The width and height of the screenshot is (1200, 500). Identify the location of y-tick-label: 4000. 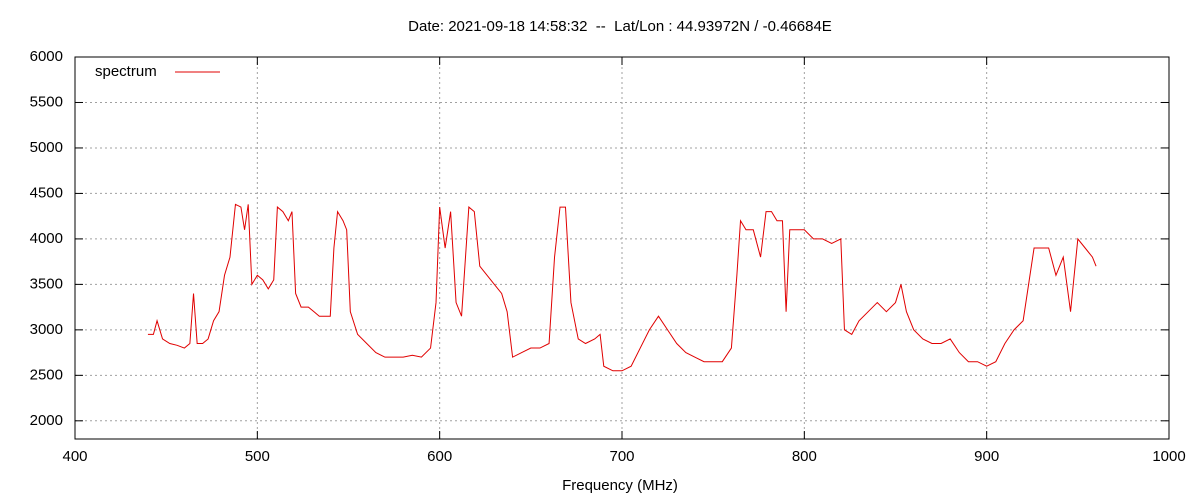
(46, 238).